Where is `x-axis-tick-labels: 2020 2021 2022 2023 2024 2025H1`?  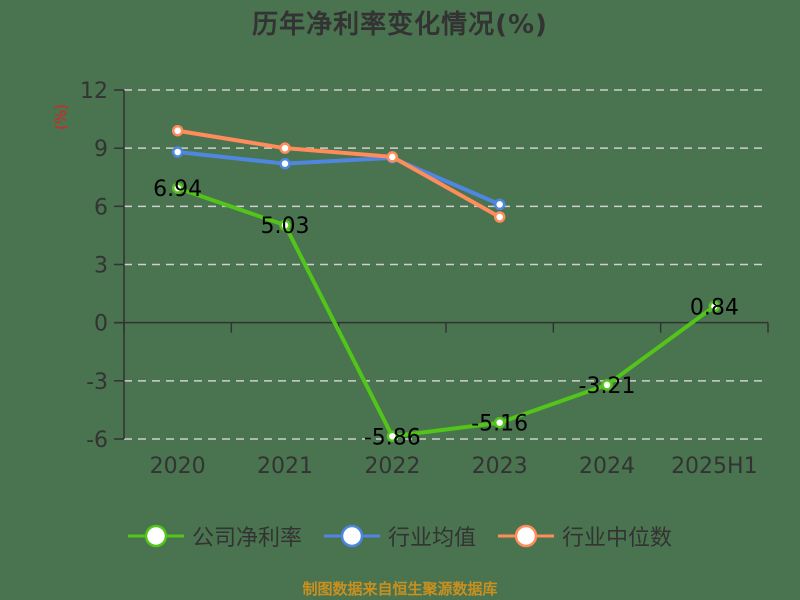 x-axis-tick-labels: 2020 2021 2022 2023 2024 2025H1 is located at coordinates (454, 466).